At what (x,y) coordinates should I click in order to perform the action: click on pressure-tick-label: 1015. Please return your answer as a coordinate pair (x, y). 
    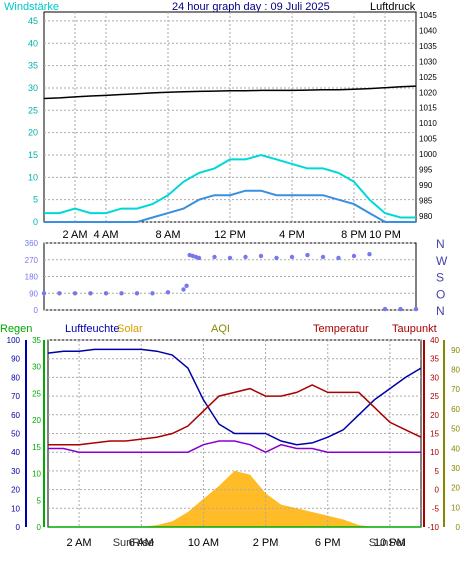
    Looking at the image, I should click on (428, 108).